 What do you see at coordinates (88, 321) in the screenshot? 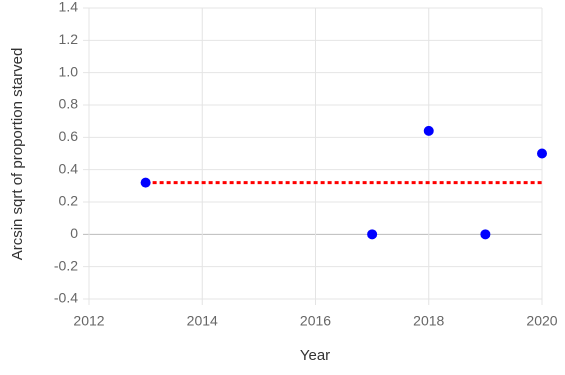
I see `x-tick-label: 2012` at bounding box center [88, 321].